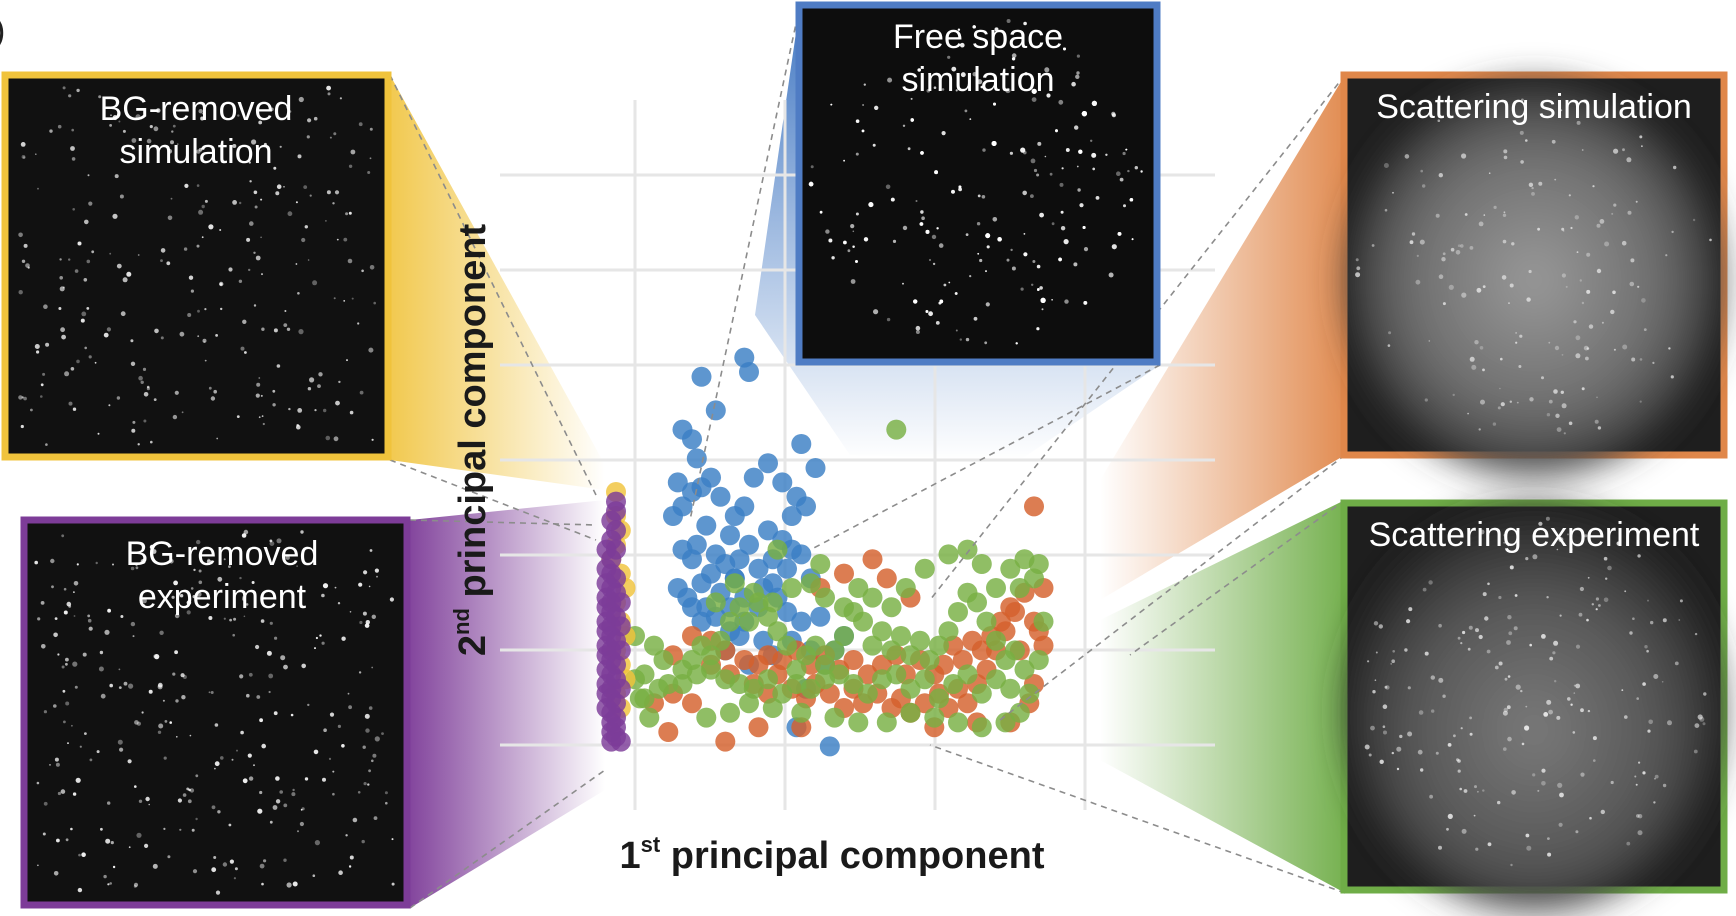 The image size is (1736, 916). I want to click on wedge-orange, so click(1222, 337).